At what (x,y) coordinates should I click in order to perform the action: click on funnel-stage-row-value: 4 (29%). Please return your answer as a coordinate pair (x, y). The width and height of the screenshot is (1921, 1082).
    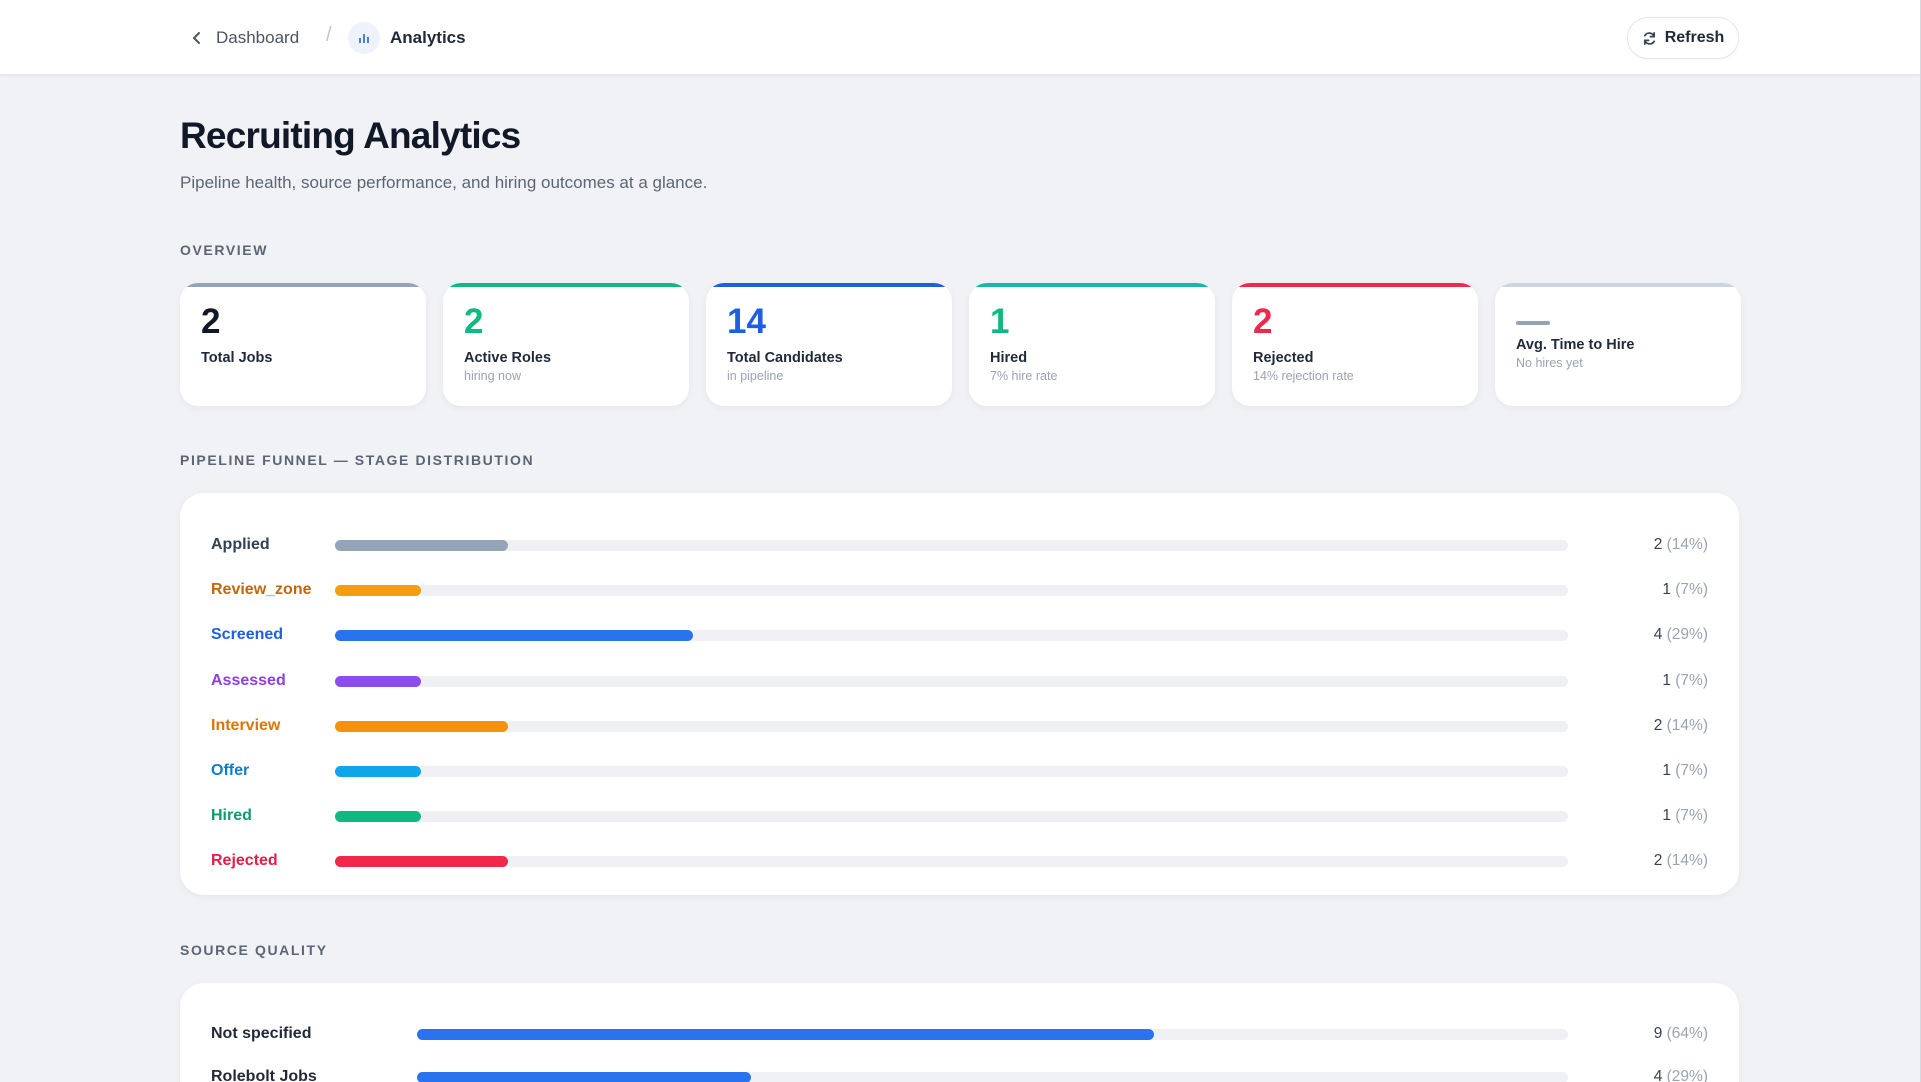
    Looking at the image, I should click on (1681, 635).